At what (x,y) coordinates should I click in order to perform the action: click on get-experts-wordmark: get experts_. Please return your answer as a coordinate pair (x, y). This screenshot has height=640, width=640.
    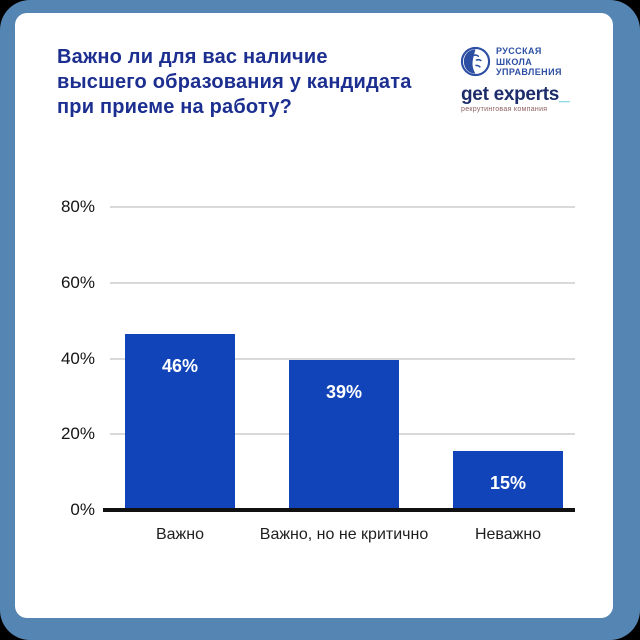
    Looking at the image, I should click on (523, 94).